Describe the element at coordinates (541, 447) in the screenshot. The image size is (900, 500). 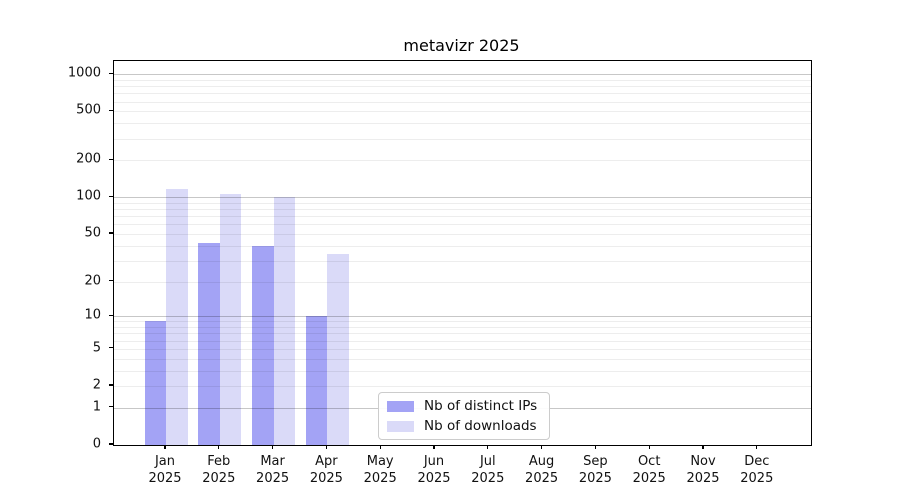
I see `x-tick-mark-aug` at that location.